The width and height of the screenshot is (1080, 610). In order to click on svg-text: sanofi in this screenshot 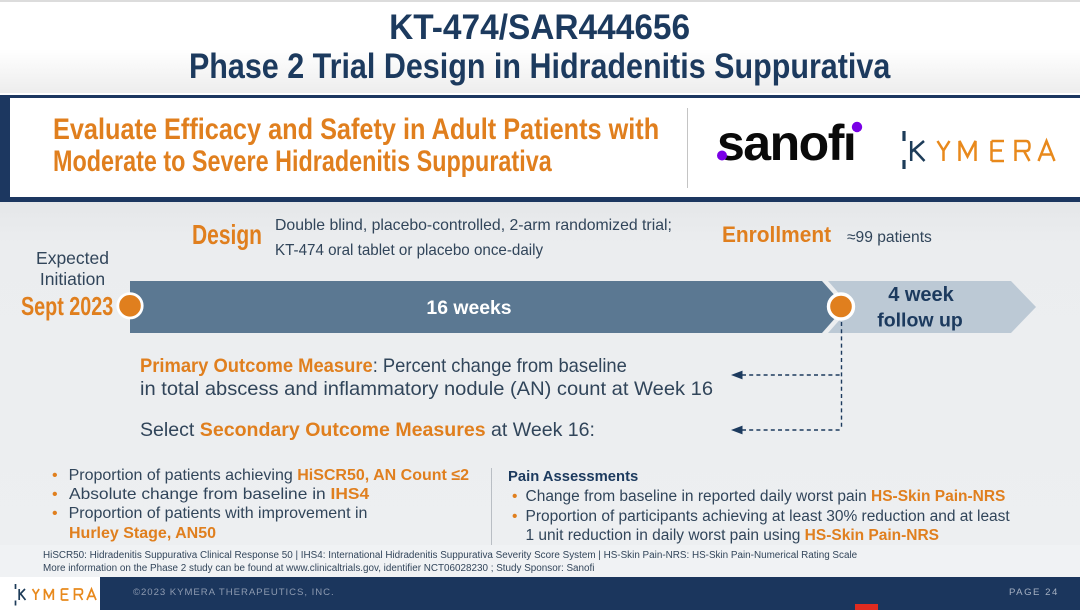, I will do `click(786, 142)`.